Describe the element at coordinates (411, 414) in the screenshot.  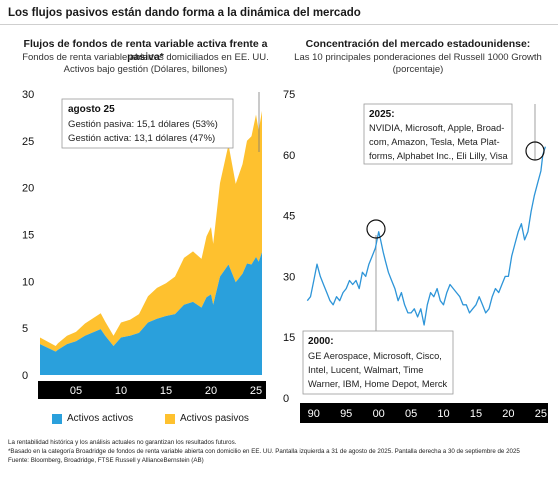
I see `right-x-tick-label: 05` at that location.